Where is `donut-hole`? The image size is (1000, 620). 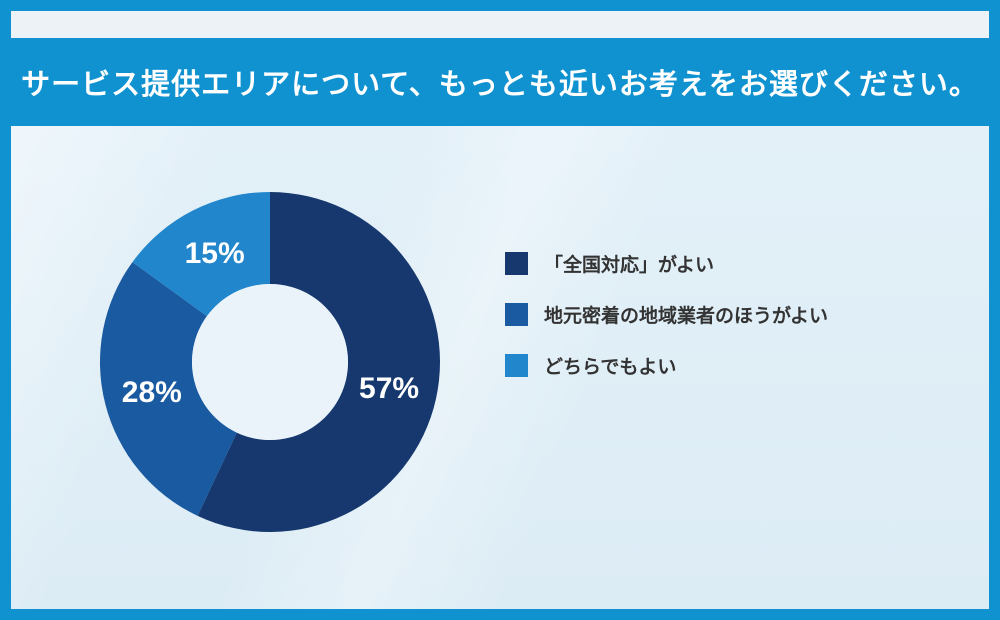 donut-hole is located at coordinates (270, 362).